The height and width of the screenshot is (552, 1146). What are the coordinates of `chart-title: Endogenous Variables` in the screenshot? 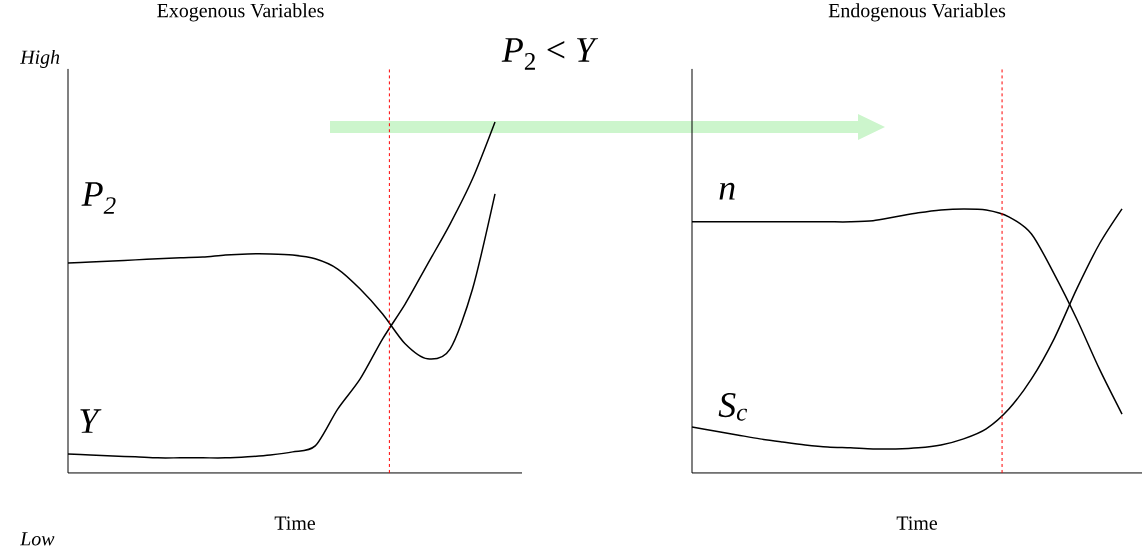 It's located at (917, 12).